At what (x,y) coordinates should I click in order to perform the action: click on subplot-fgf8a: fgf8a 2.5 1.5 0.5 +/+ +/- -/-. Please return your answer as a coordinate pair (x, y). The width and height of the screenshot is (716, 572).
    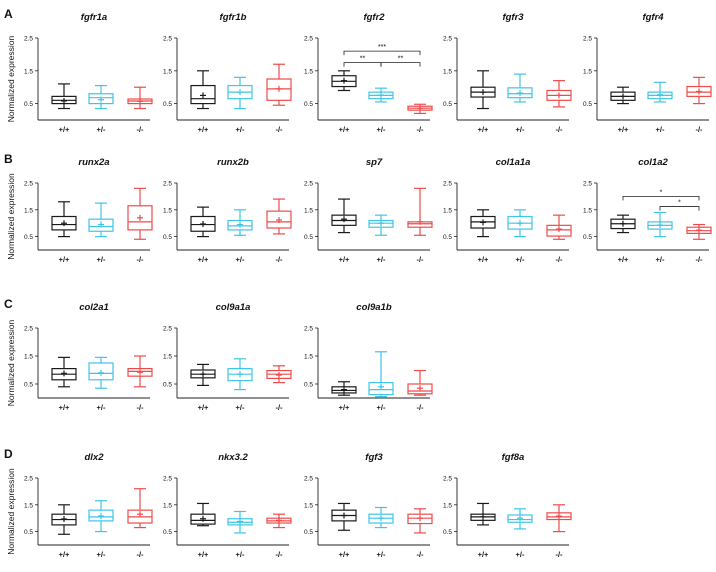
    Looking at the image, I should click on (507, 505).